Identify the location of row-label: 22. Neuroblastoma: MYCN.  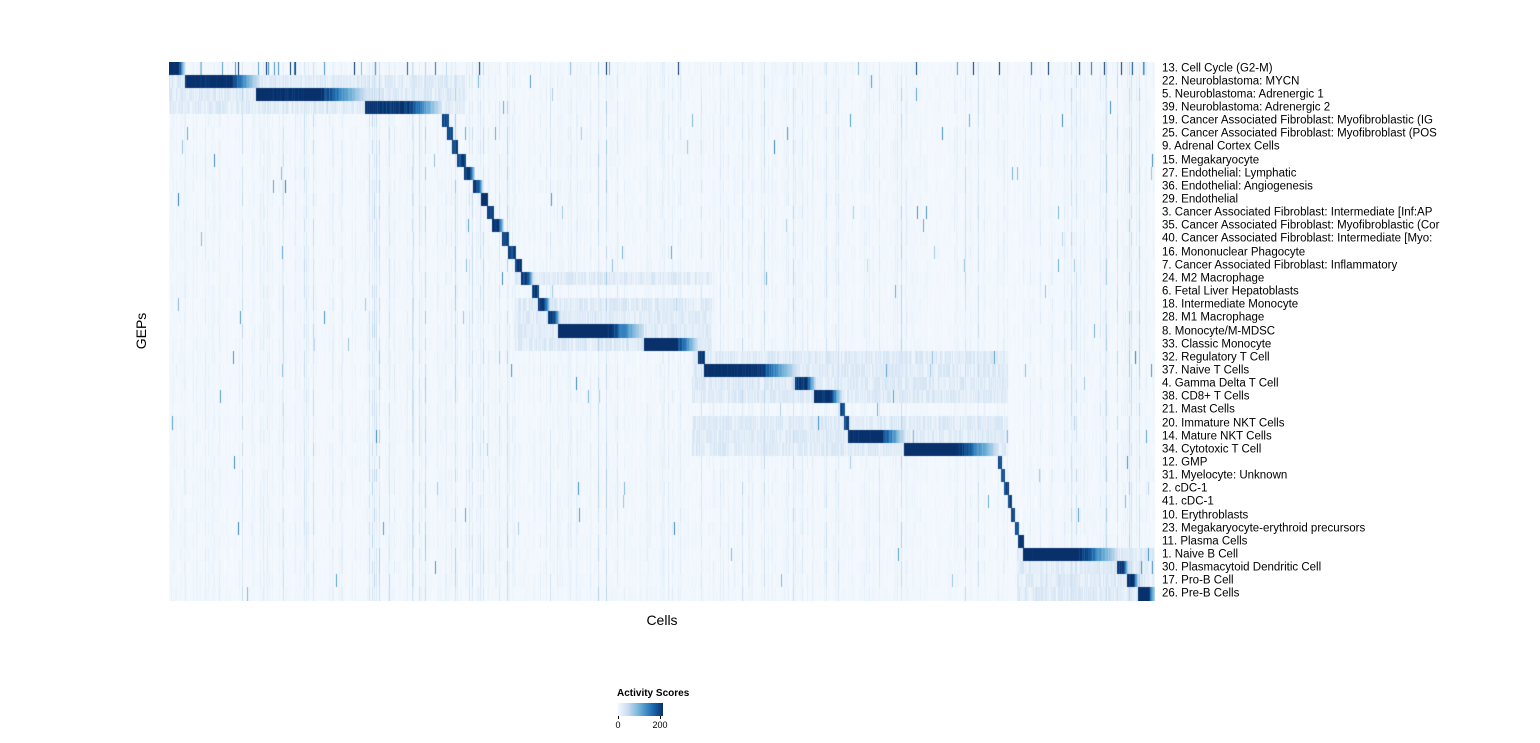
(1231, 80).